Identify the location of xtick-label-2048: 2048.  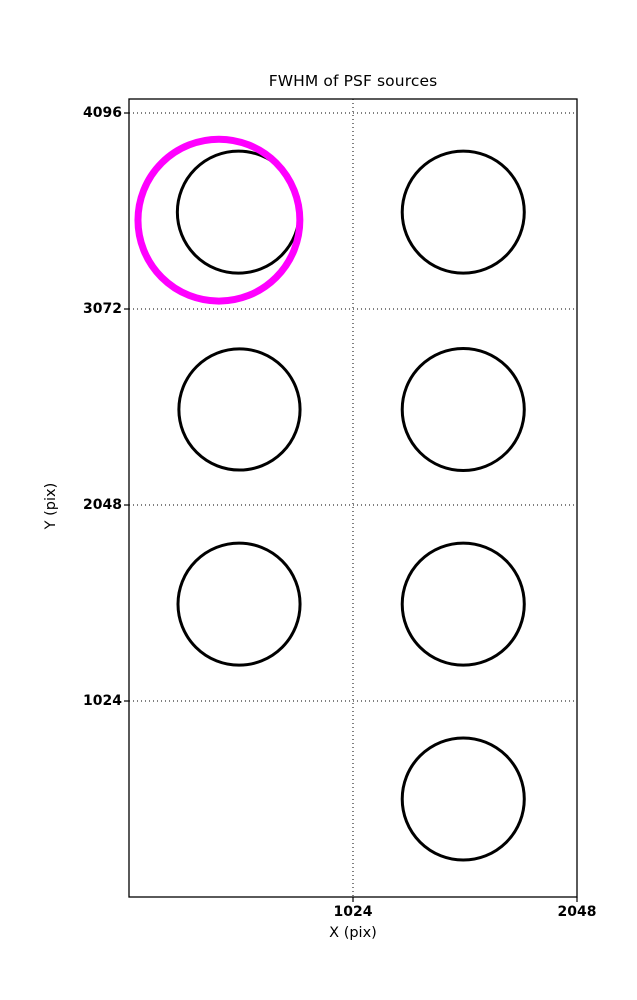
(577, 912).